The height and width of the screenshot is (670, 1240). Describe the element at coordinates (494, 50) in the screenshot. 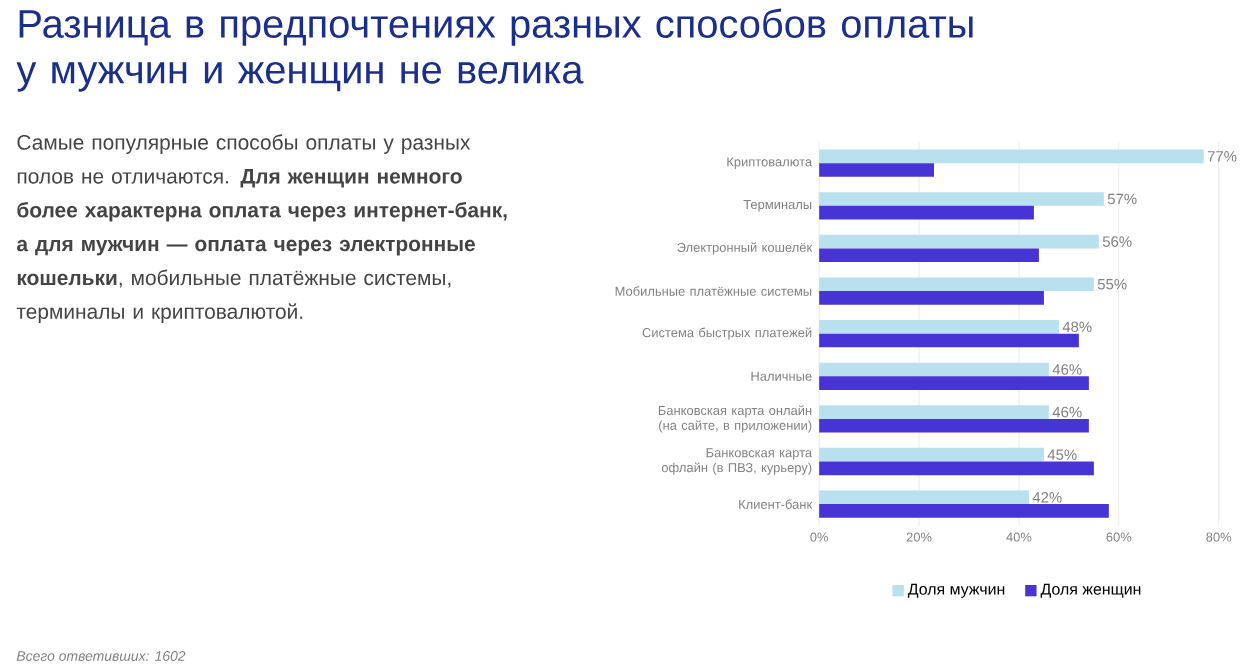

I see `text: Разница в предпочтениях разных способов оплаты у мужчин и женщин не велика` at that location.